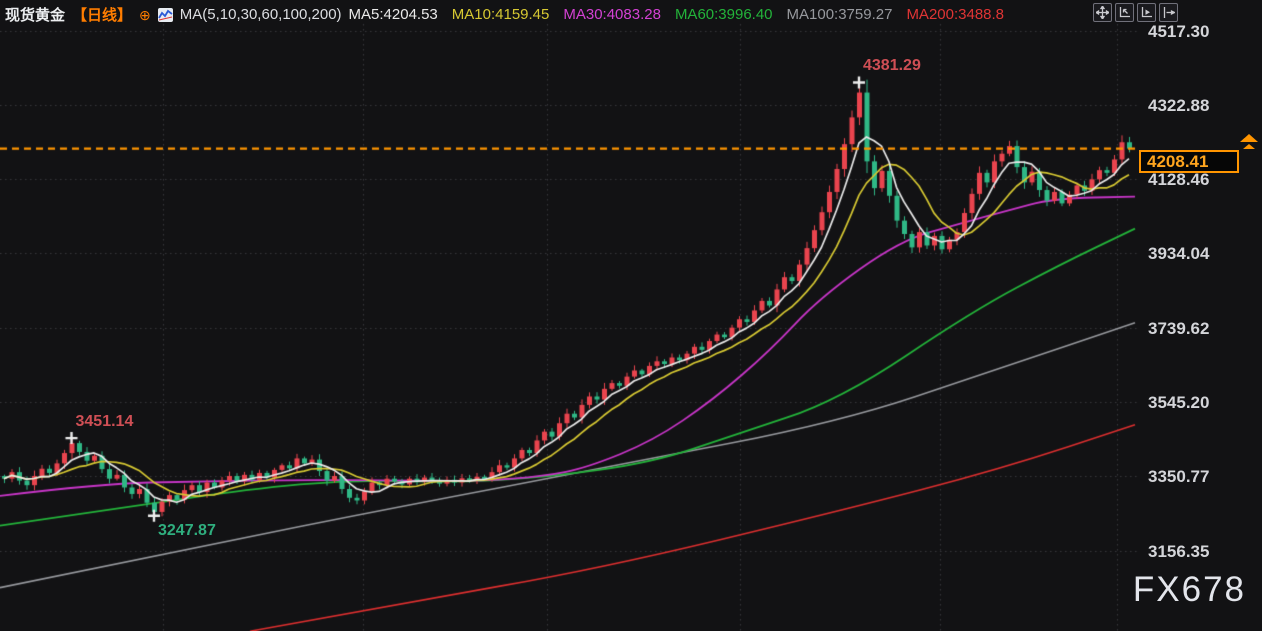 The width and height of the screenshot is (1262, 631). What do you see at coordinates (102, 15) in the screenshot?
I see `timeframe-label: 【日线】` at bounding box center [102, 15].